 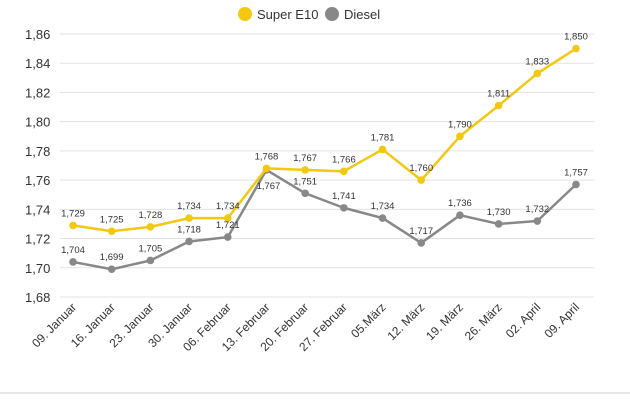 I want to click on data-label-super-e10: 1,729, so click(x=73, y=213).